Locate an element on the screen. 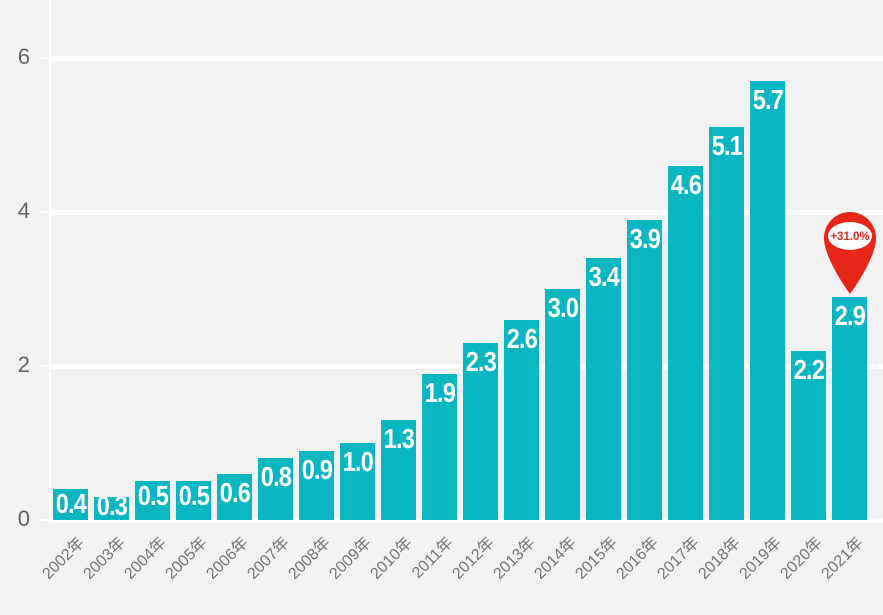 This screenshot has height=615, width=883. bar: 3.0 is located at coordinates (562, 404).